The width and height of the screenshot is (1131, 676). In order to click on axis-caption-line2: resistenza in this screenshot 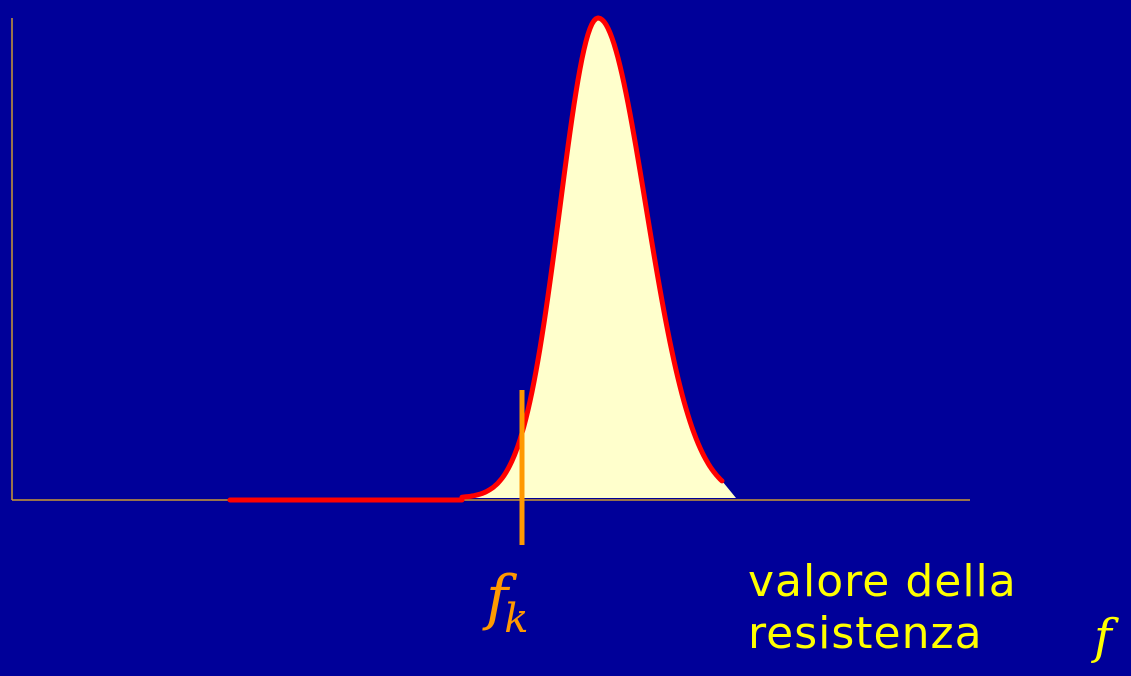, I will do `click(865, 633)`.